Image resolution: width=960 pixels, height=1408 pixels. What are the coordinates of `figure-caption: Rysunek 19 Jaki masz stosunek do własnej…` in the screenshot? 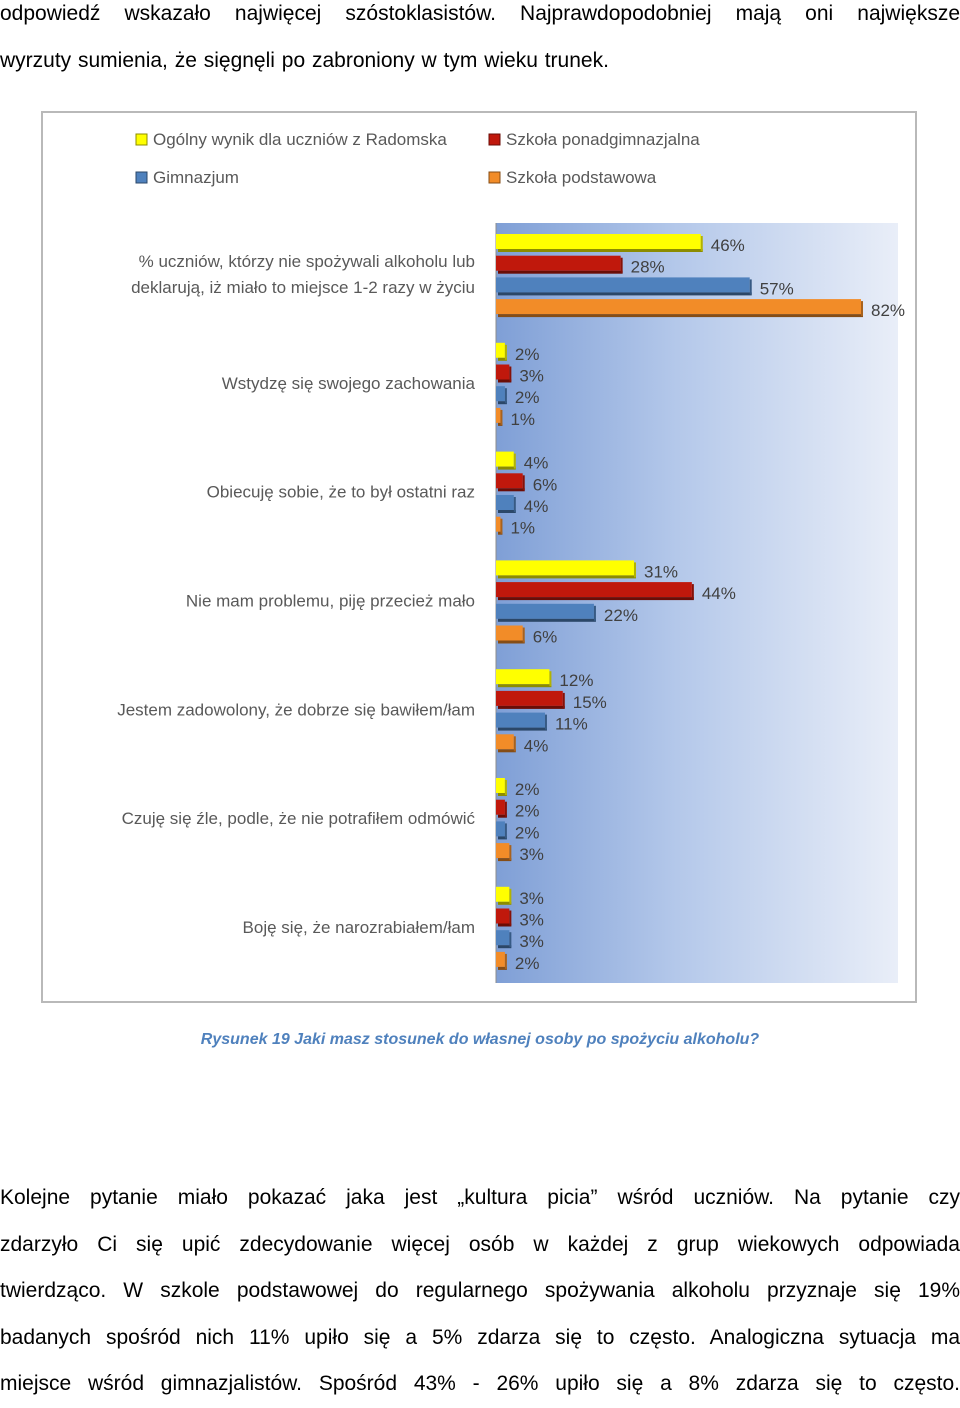 It's located at (480, 1039).